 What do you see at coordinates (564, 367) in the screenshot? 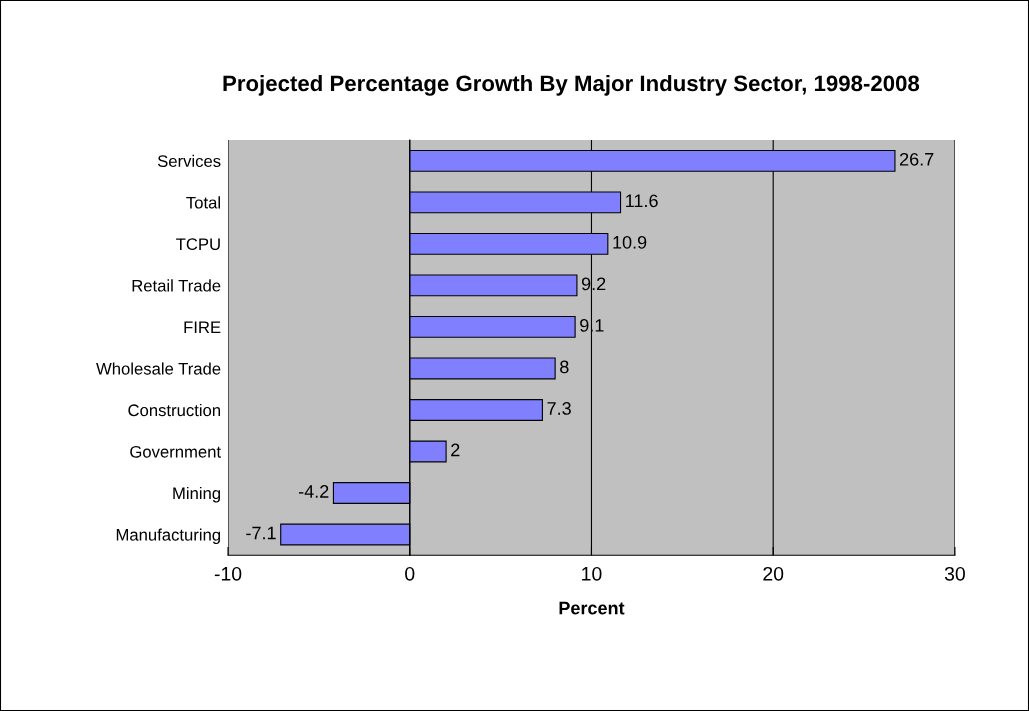
I see `data-label: 8` at bounding box center [564, 367].